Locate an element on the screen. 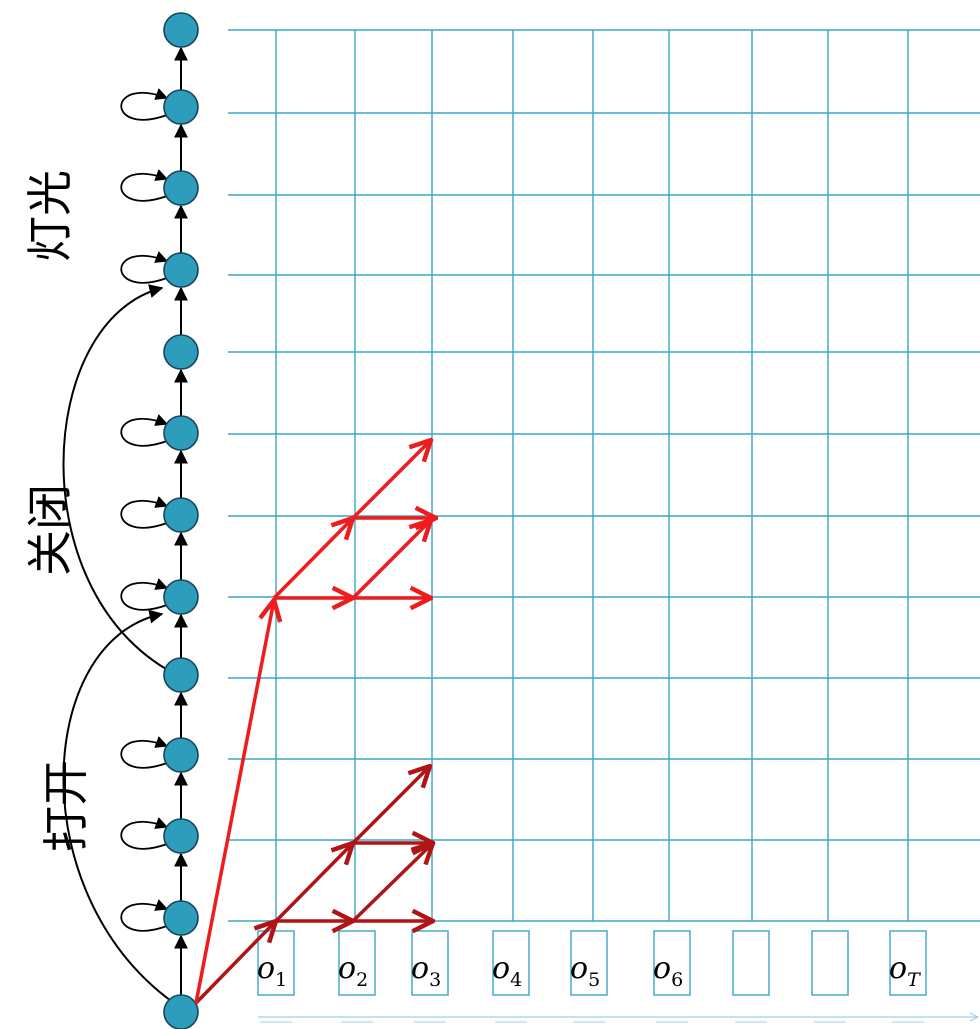 This screenshot has width=980, height=1029. observation-frame: o2 is located at coordinates (357, 976).